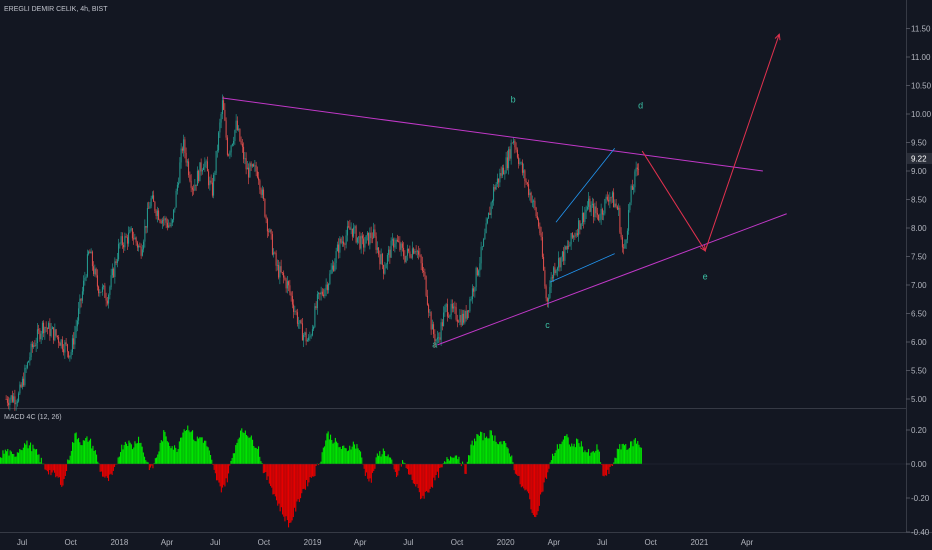 This screenshot has width=932, height=550. I want to click on channel-lower-line, so click(582, 268).